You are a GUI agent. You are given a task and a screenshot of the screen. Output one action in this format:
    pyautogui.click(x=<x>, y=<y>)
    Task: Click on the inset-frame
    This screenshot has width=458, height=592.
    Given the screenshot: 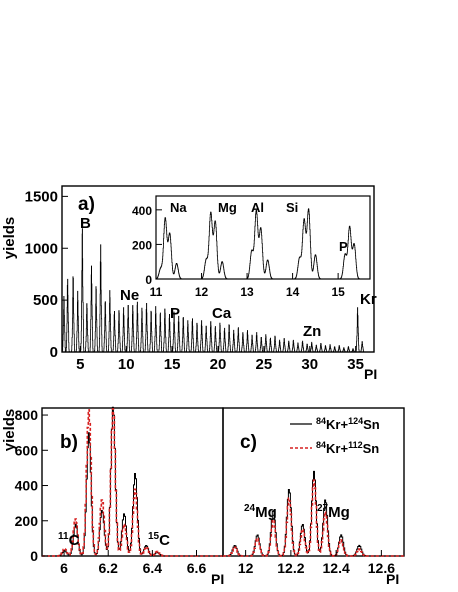 What is the action you would take?
    pyautogui.click(x=263, y=237)
    